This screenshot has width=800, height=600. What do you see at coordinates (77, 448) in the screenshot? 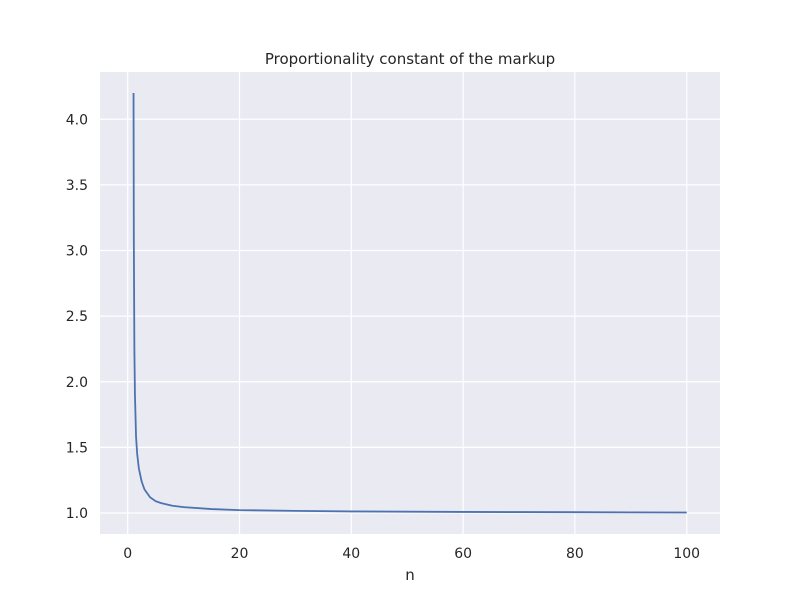
I see `y-tick-label: 1.5` at bounding box center [77, 448].